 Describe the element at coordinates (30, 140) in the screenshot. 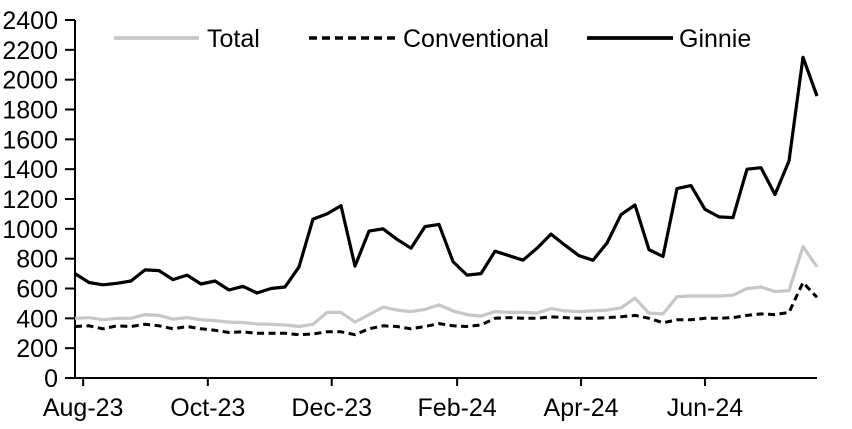

I see `y-axis-tick-label: 1600` at that location.